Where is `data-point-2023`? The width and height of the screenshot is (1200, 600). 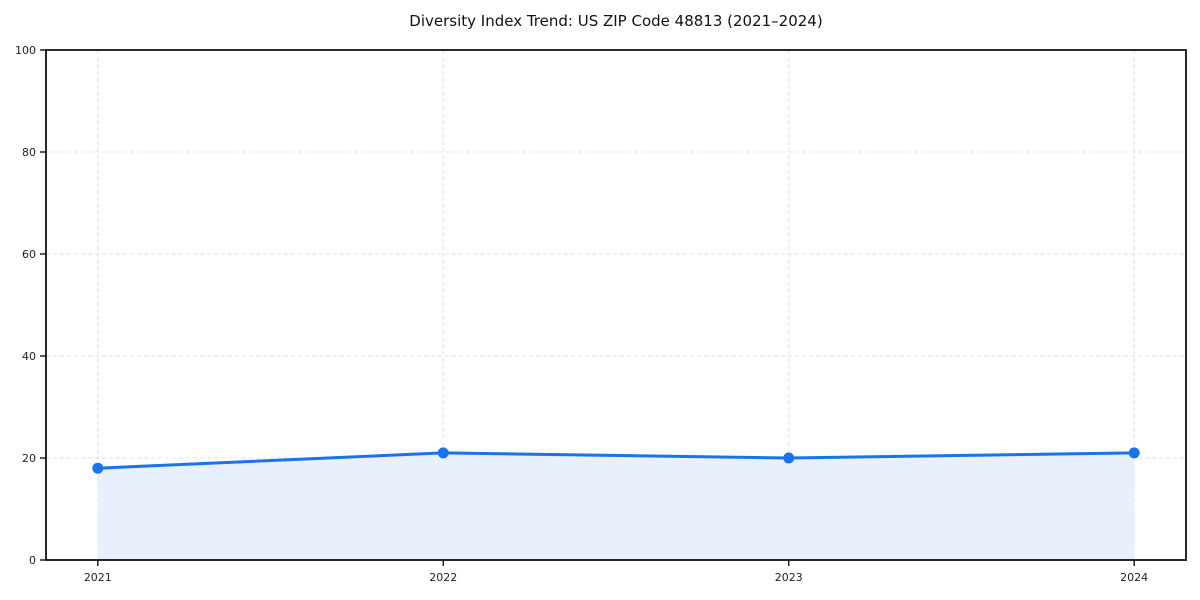 data-point-2023 is located at coordinates (789, 458).